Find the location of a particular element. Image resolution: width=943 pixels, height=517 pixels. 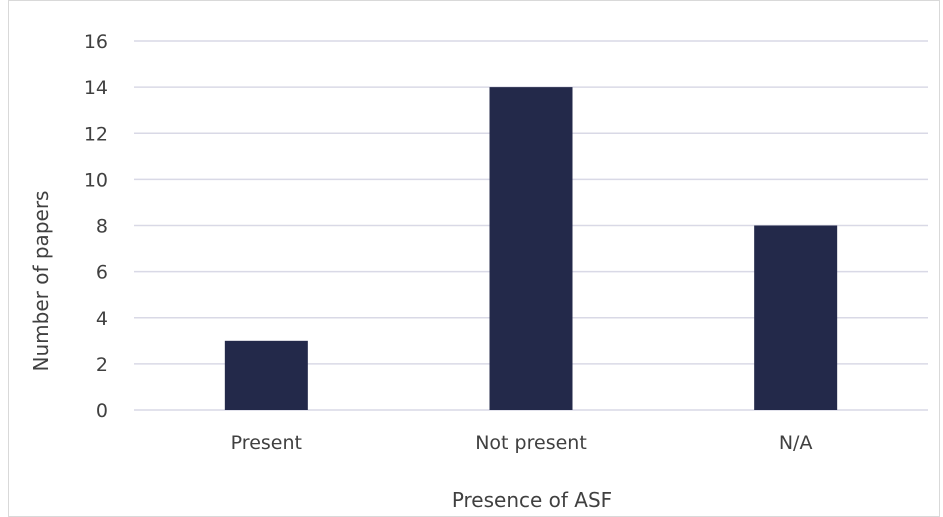

y-tick-label: 6 is located at coordinates (102, 273).